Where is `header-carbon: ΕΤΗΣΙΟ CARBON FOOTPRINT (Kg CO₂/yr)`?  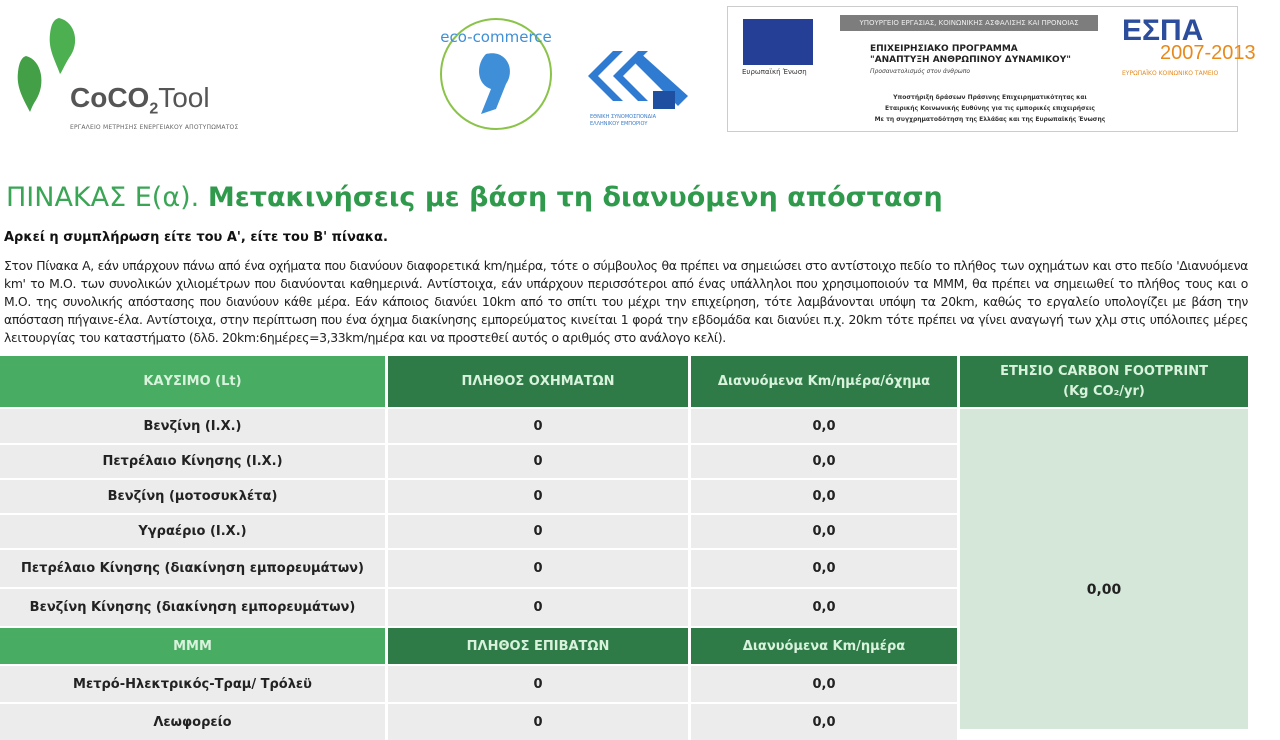 header-carbon: ΕΤΗΣΙΟ CARBON FOOTPRINT (Kg CO₂/yr) is located at coordinates (1104, 381).